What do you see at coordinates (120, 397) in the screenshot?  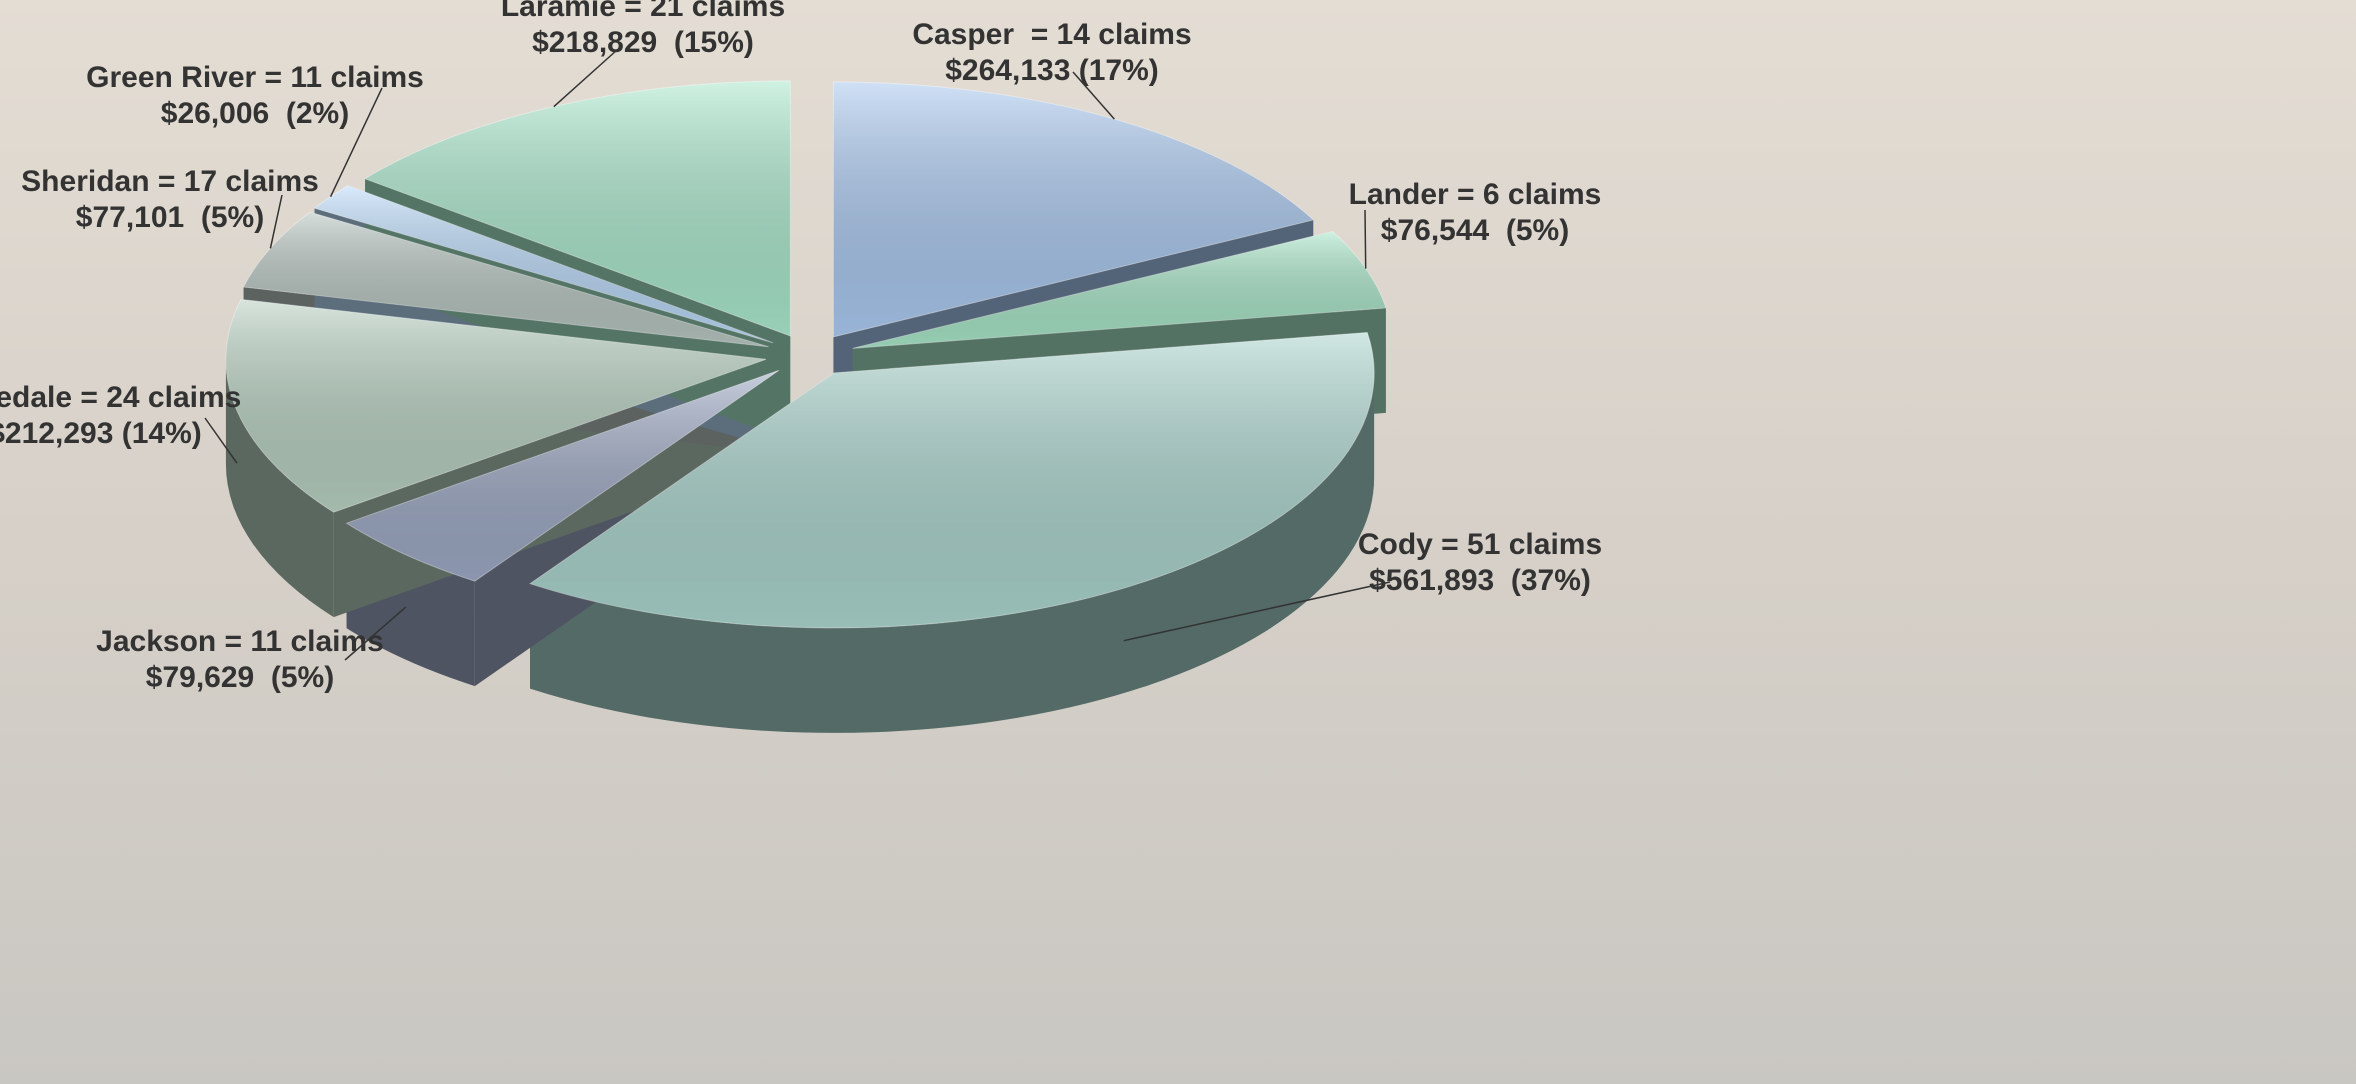 I see `slice-label: Pinedale = 24 claims` at bounding box center [120, 397].